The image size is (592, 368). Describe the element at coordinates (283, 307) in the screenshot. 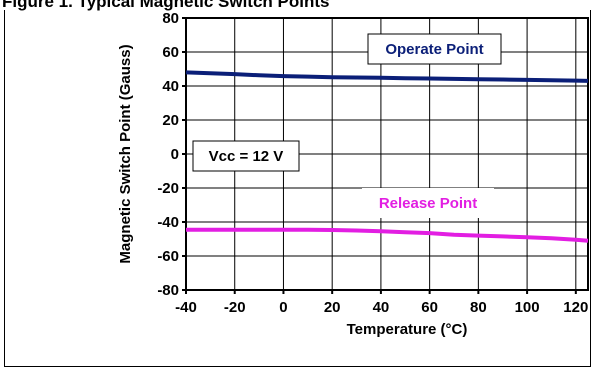

I see `x-tick-label: 0` at that location.